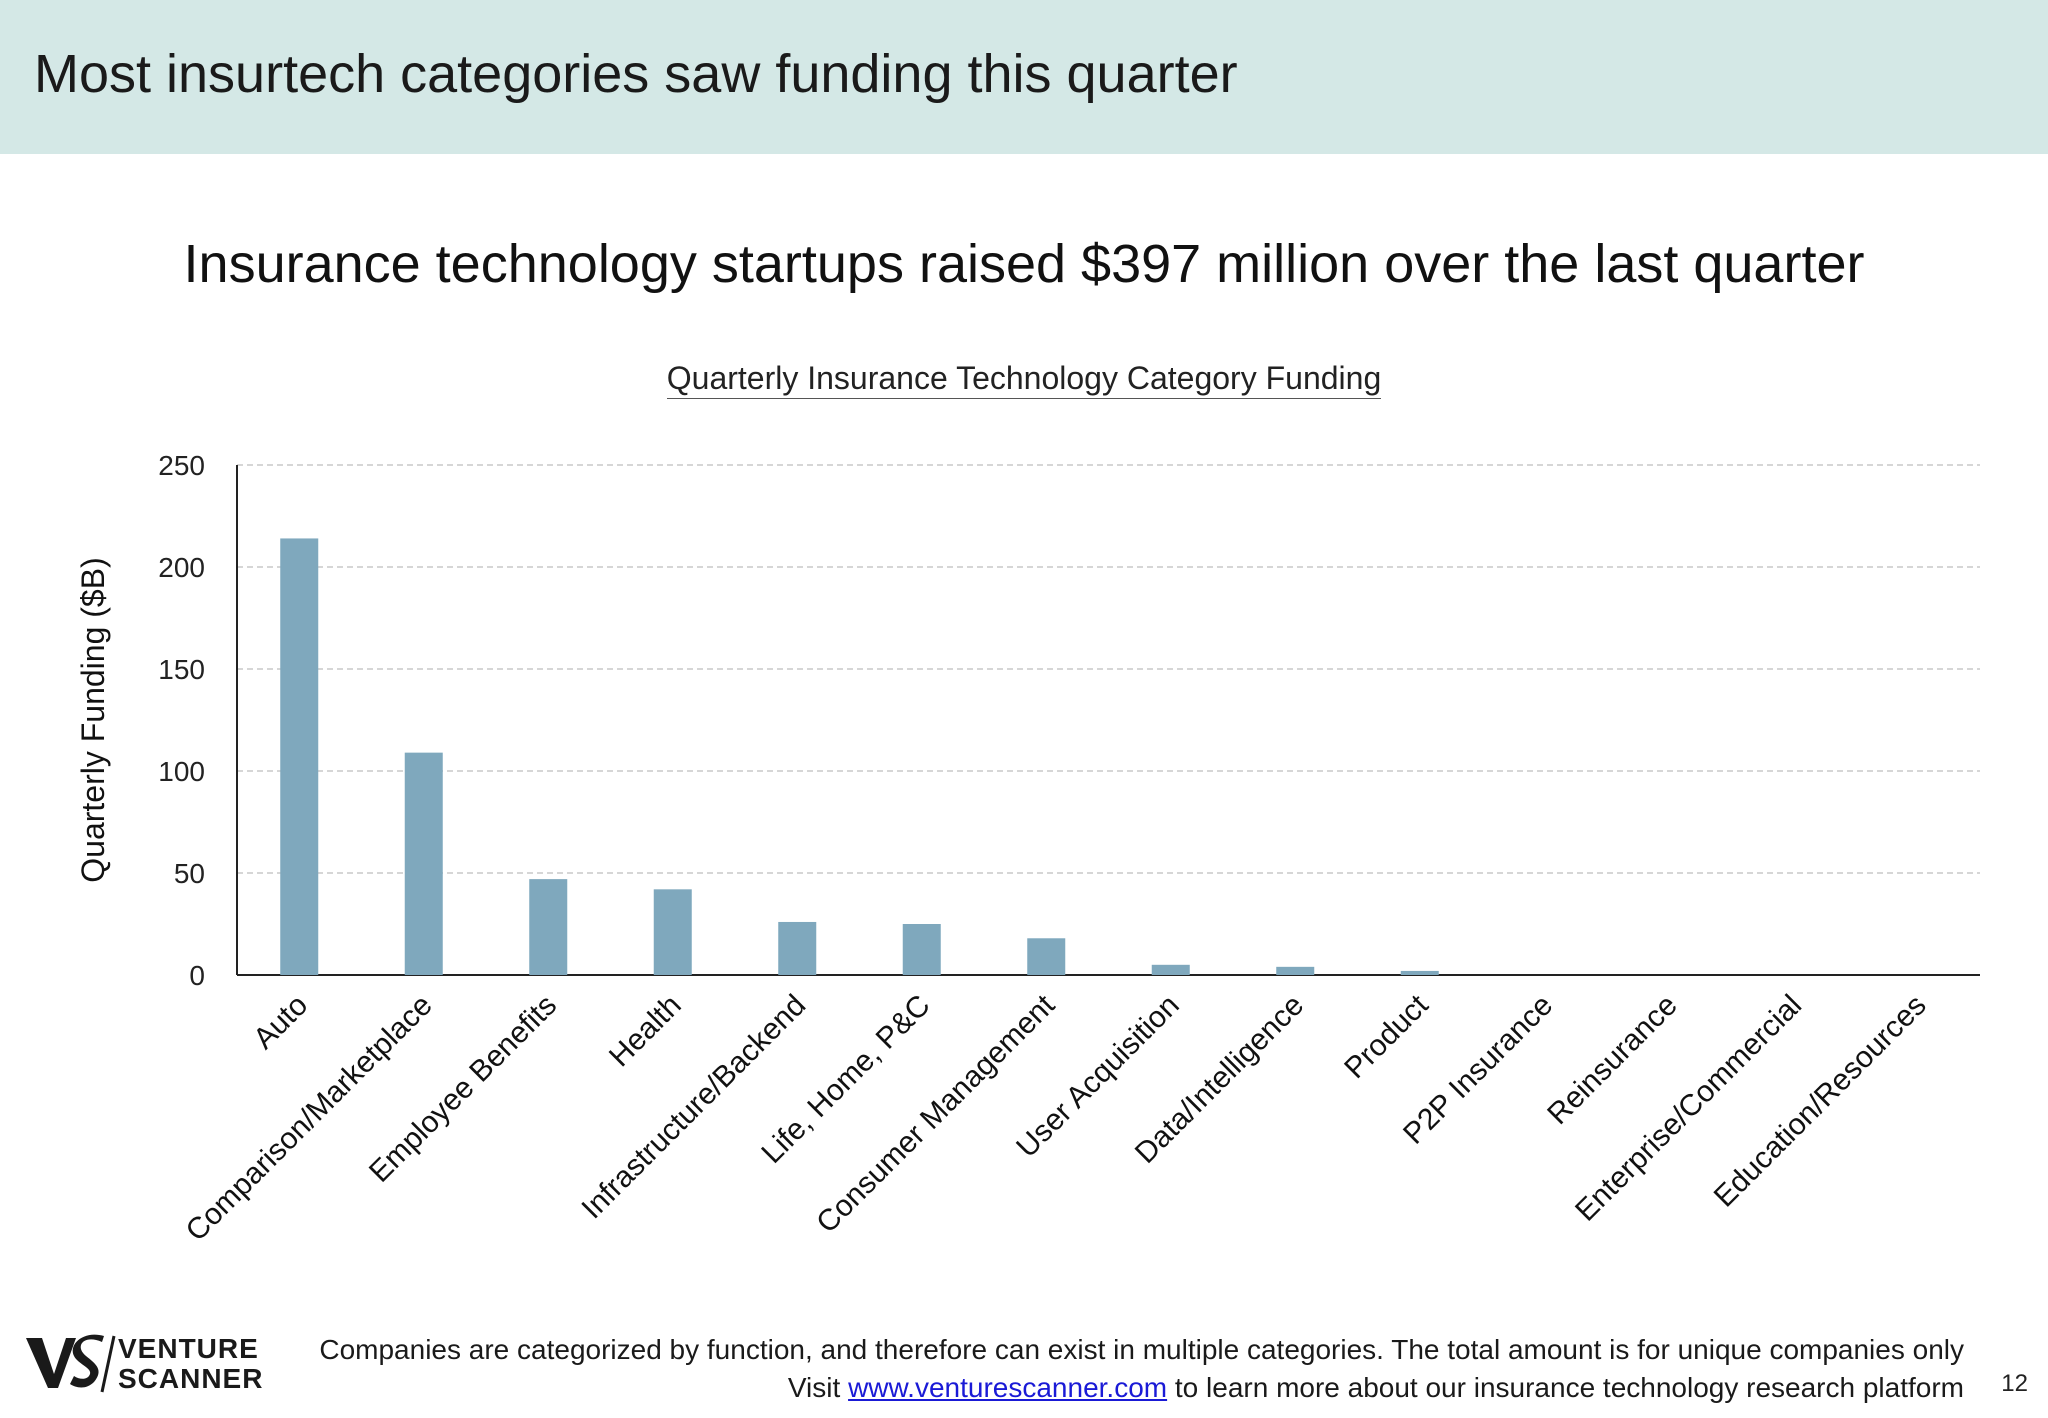 Image resolution: width=2048 pixels, height=1418 pixels. I want to click on vs-logo-icon, so click(71, 1363).